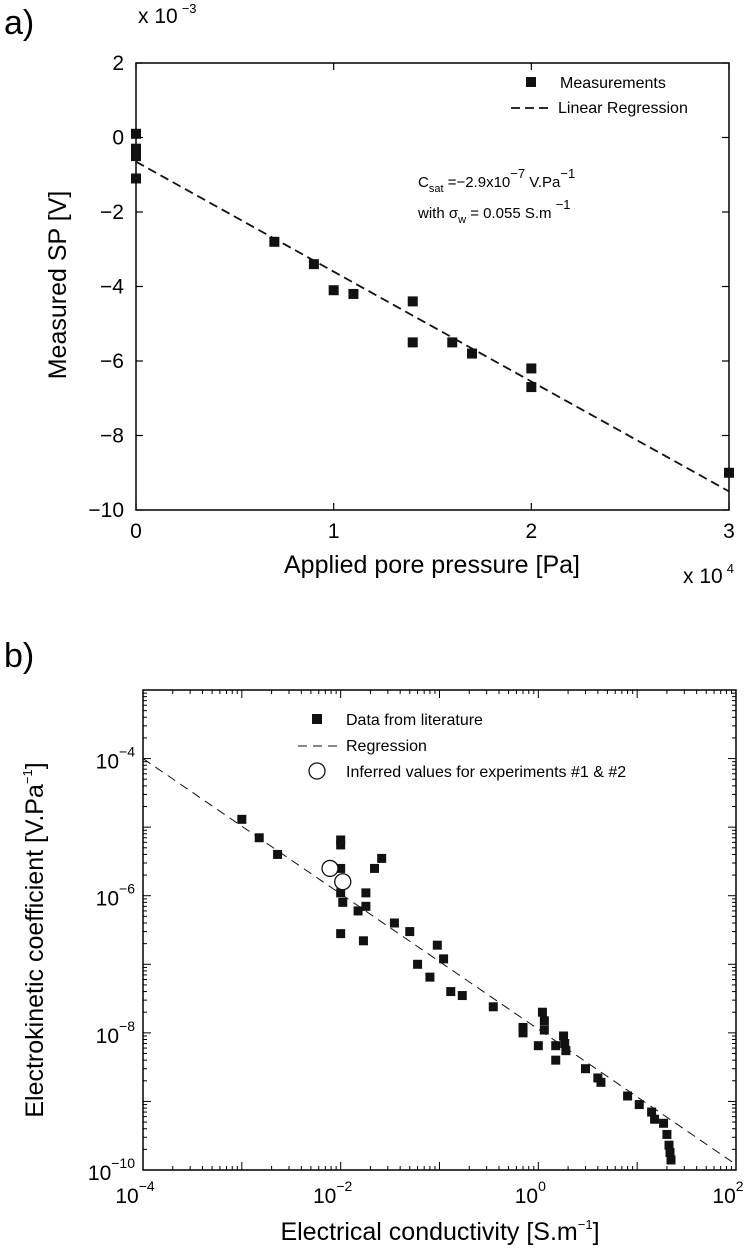 The image size is (750, 1252). I want to click on legend-marker-inferred, so click(317, 771).